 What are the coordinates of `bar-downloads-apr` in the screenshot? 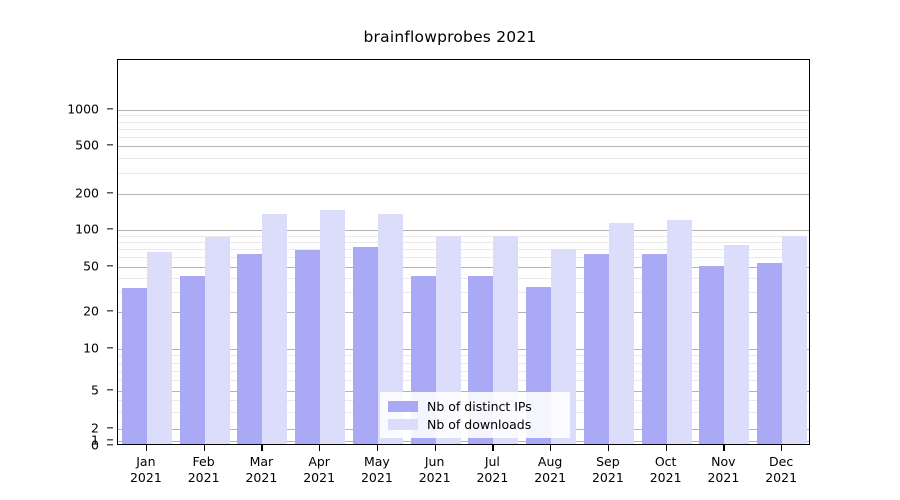 It's located at (333, 327).